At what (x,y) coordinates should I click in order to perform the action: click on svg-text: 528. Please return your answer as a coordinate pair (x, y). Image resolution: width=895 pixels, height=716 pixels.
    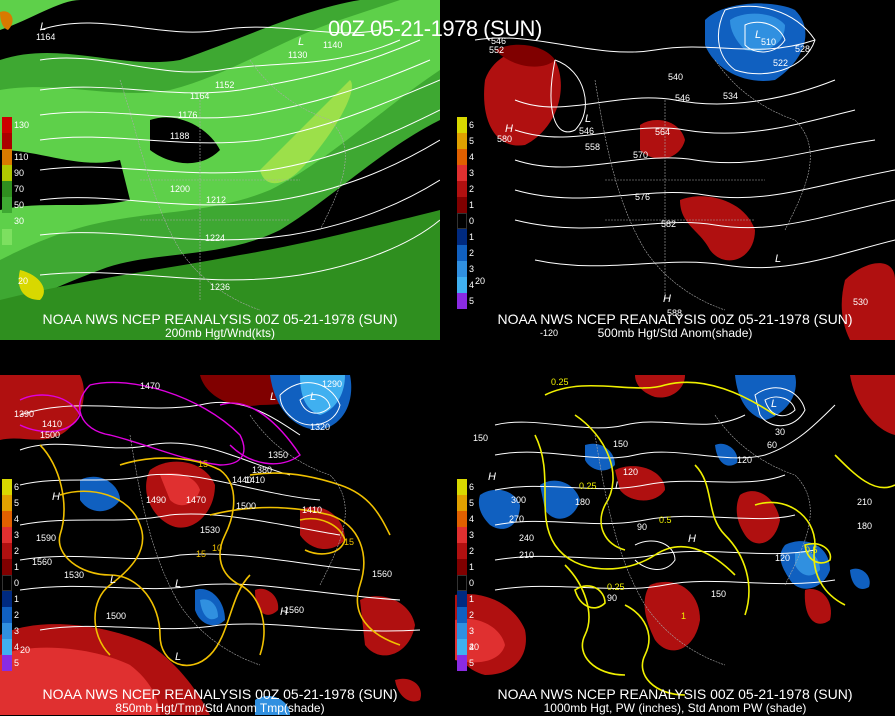
    Looking at the image, I should click on (802, 49).